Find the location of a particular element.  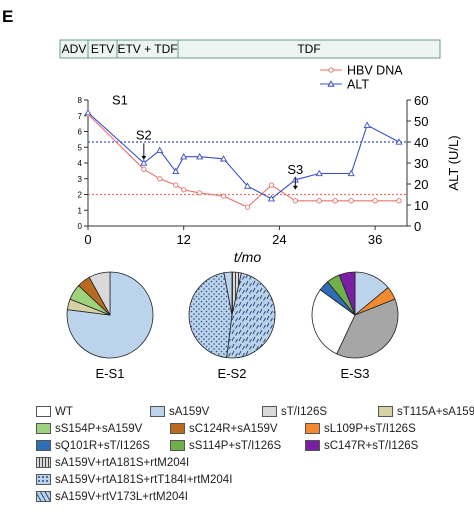

annotation-label: S1 is located at coordinates (120, 100).